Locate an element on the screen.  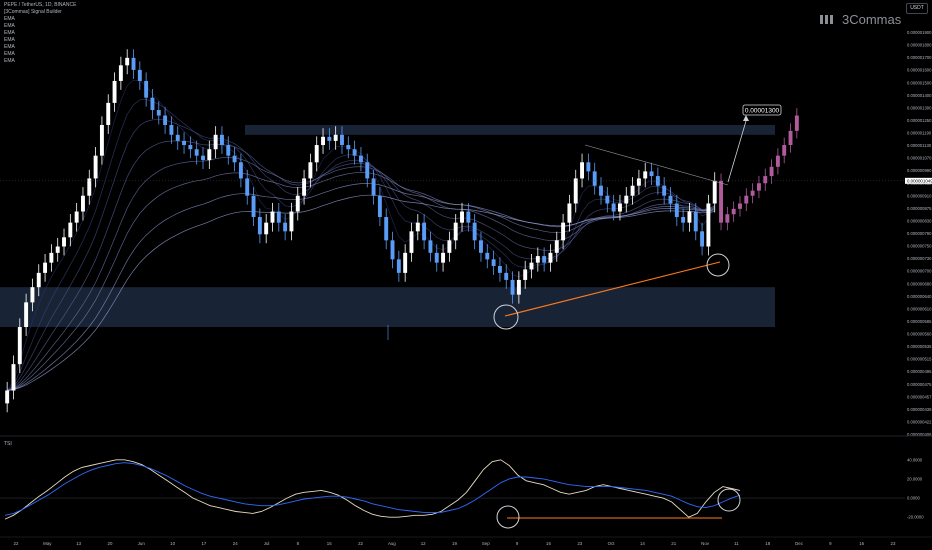
target-arrow-line is located at coordinates (737, 151).